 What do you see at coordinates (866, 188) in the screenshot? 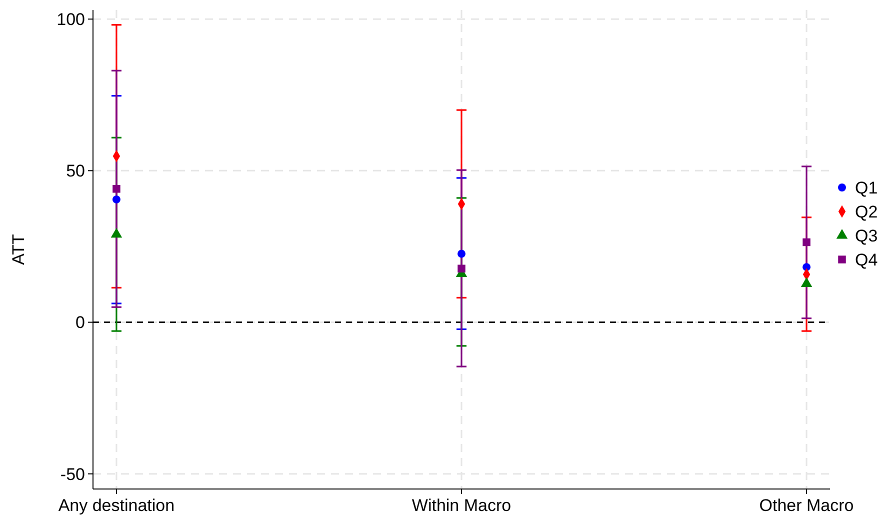
I see `legend-label: Q1` at bounding box center [866, 188].